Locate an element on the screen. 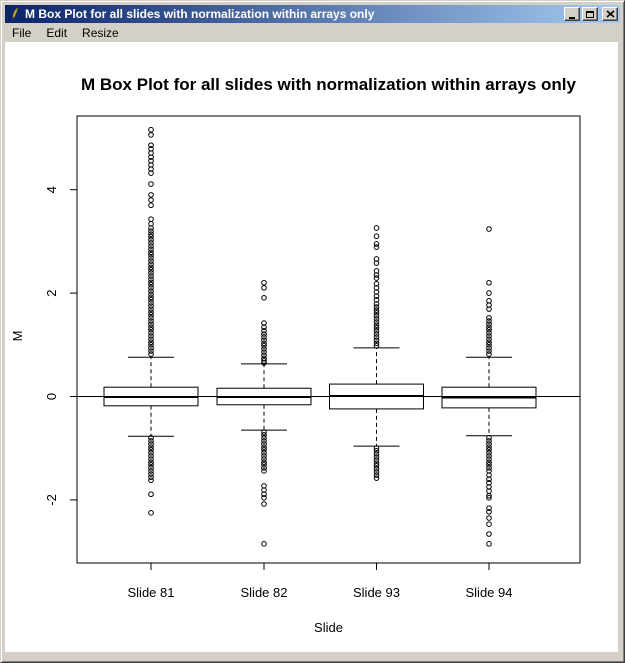  y-tick-label: -2 is located at coordinates (51, 500).